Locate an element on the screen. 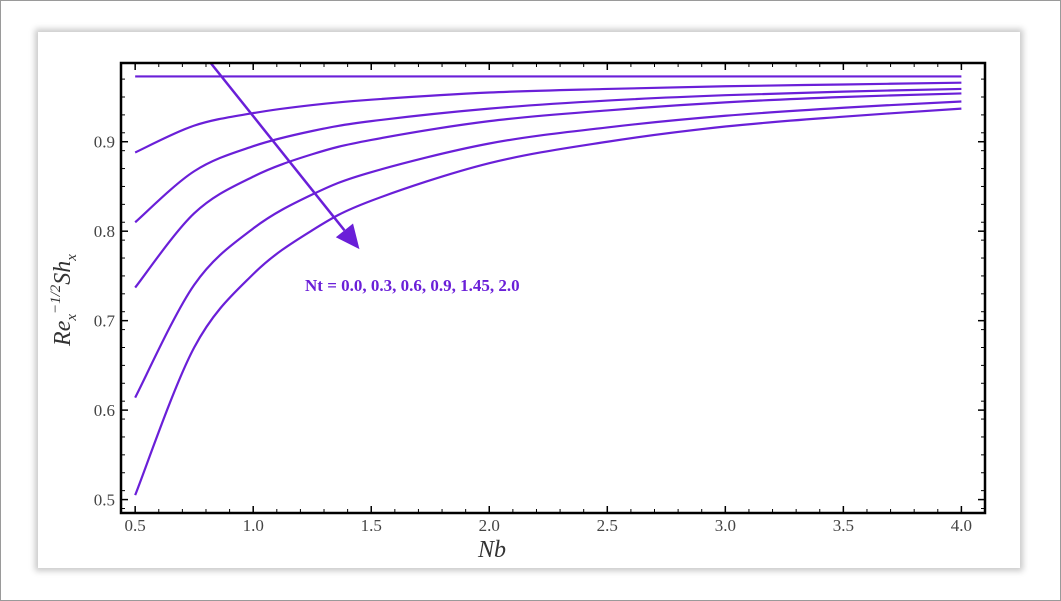 The width and height of the screenshot is (1061, 601). x-axis-label: Nb is located at coordinates (491, 550).